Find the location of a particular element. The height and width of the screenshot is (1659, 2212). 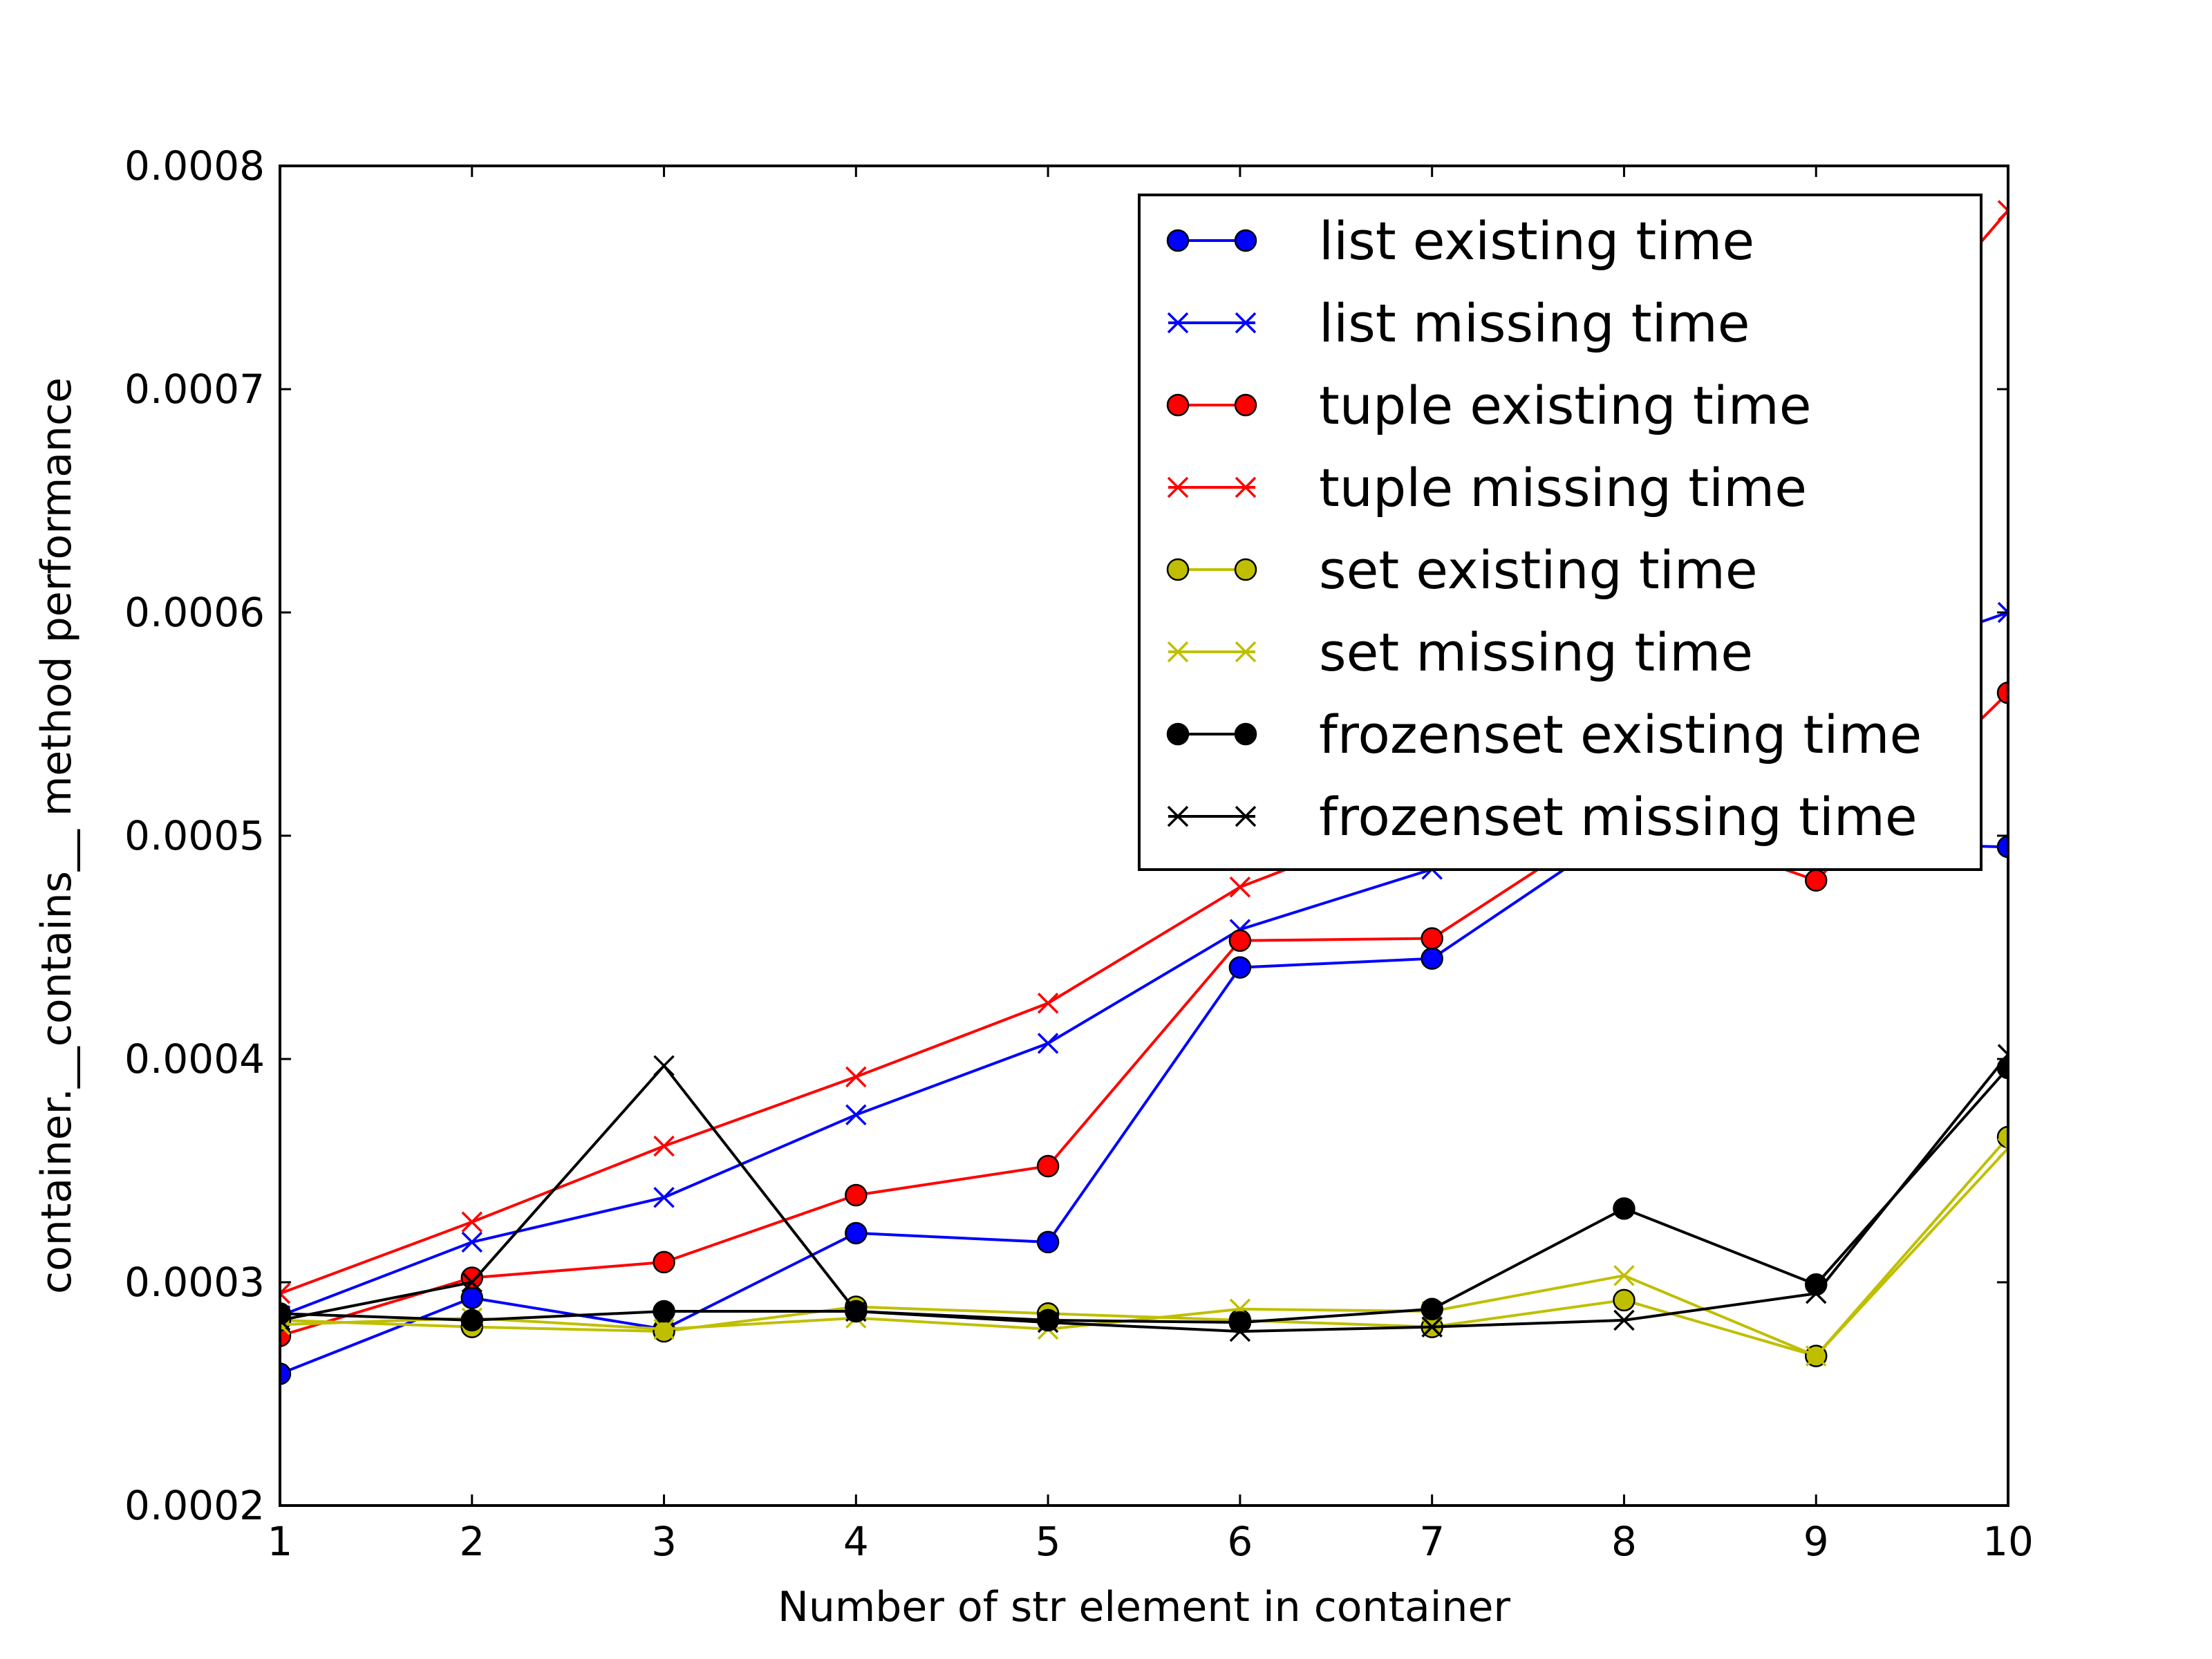

series-line-frozenset-existing-time is located at coordinates (1144, 1195).